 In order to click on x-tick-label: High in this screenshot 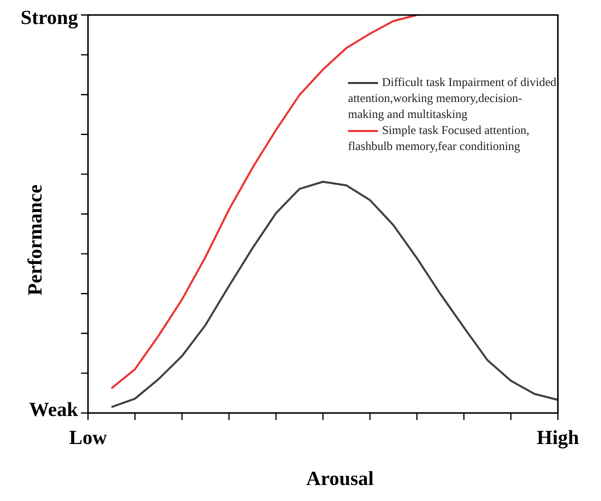, I will do `click(558, 438)`.